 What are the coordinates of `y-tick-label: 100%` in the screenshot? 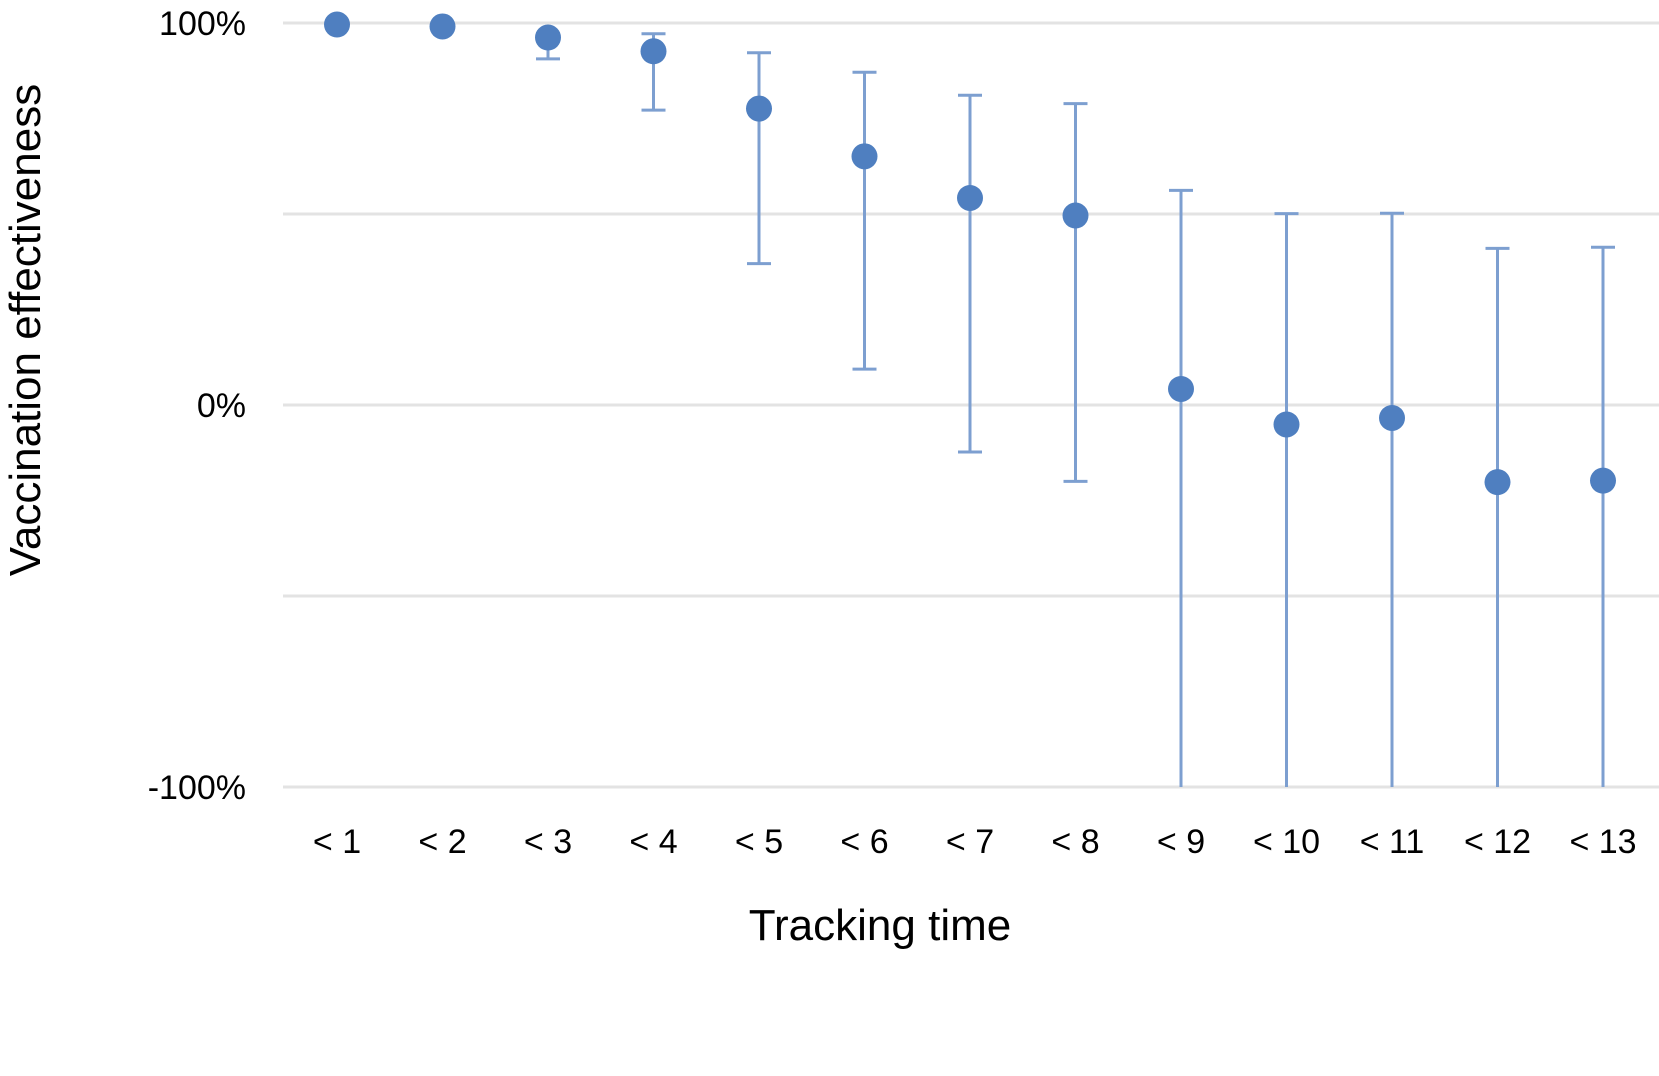 It's located at (202, 24).